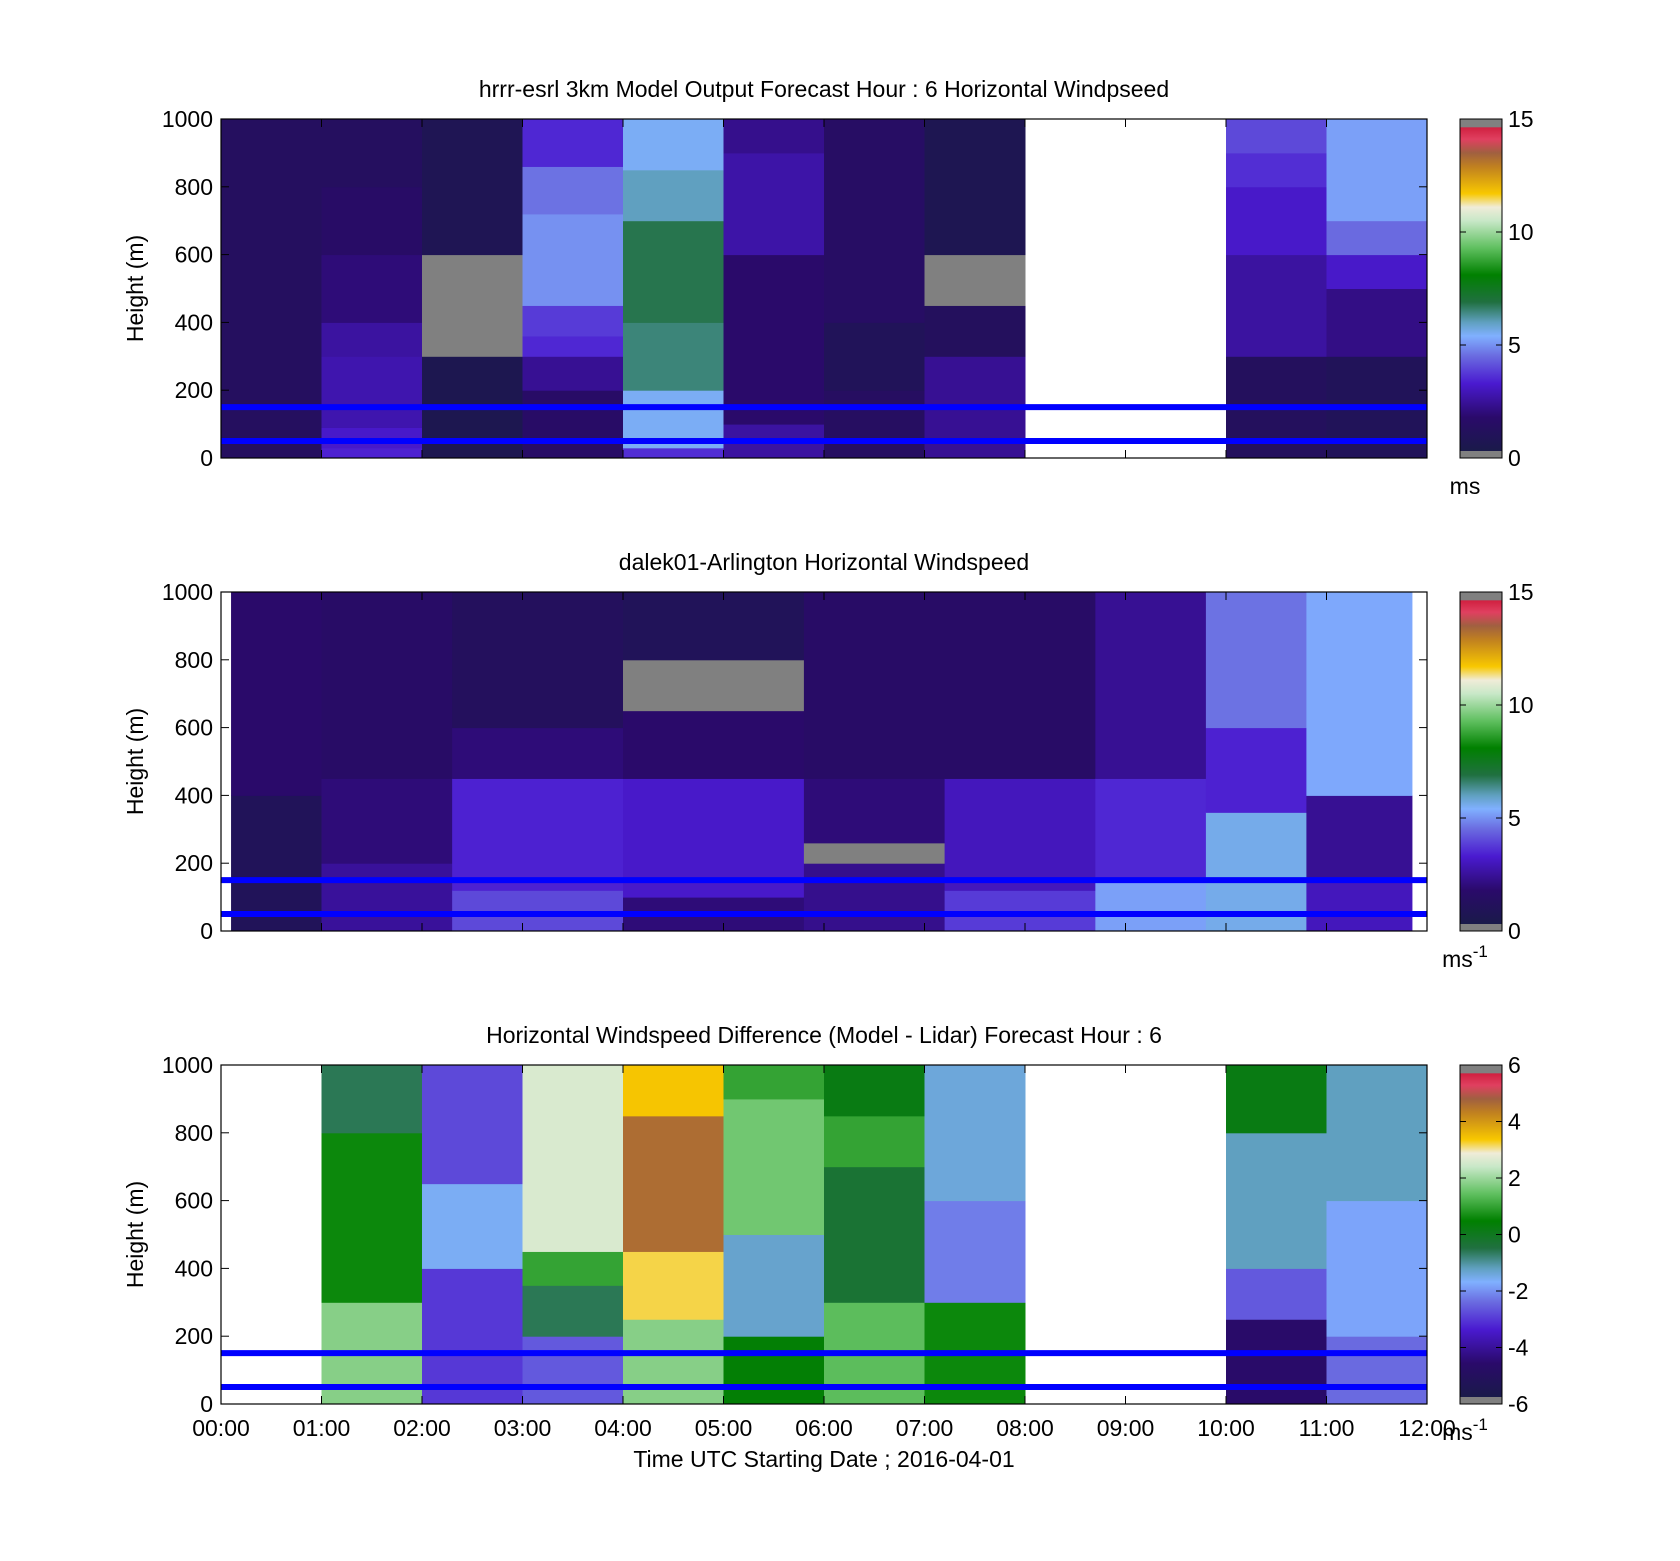  Describe the element at coordinates (925, 1428) in the screenshot. I see `x-tick-label: 07:00` at that location.